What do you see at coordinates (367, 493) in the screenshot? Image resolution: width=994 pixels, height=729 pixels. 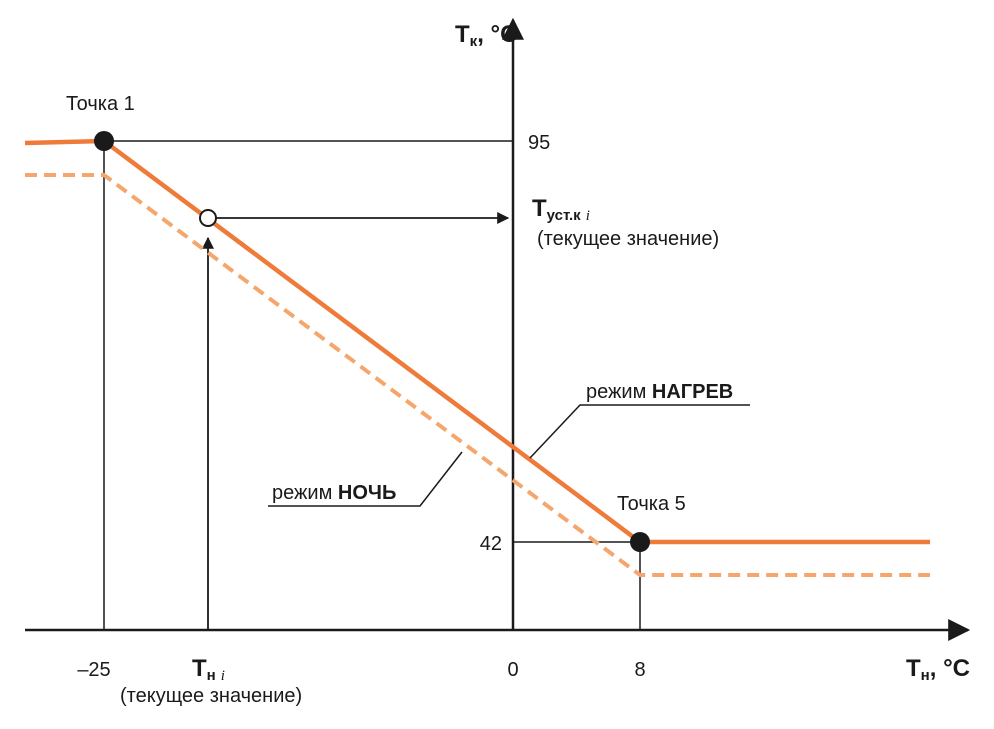 I see `mode-name: НОЧЬ` at bounding box center [367, 493].